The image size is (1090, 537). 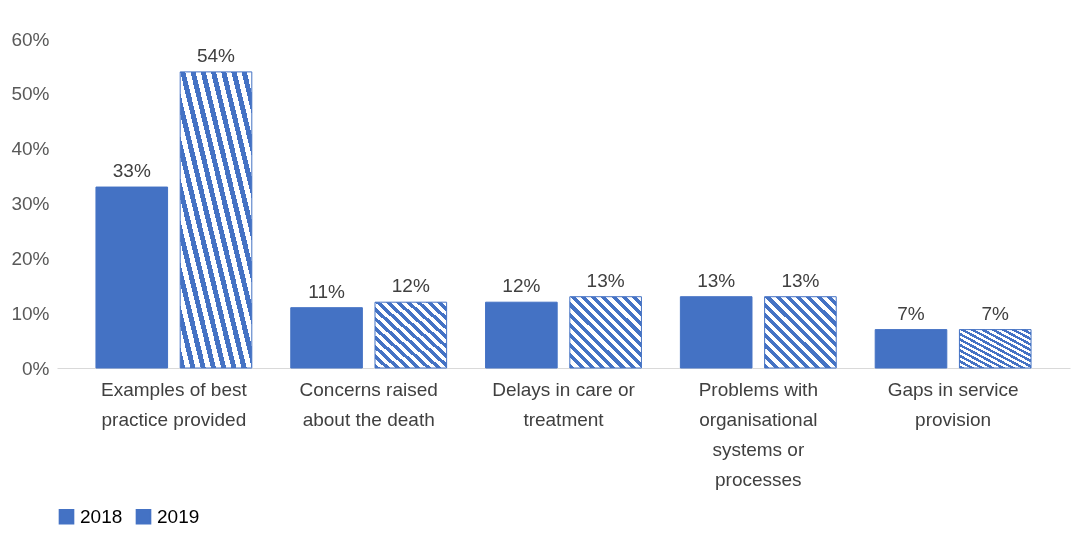 What do you see at coordinates (30, 258) in the screenshot?
I see `y-tick-label: 20%` at bounding box center [30, 258].